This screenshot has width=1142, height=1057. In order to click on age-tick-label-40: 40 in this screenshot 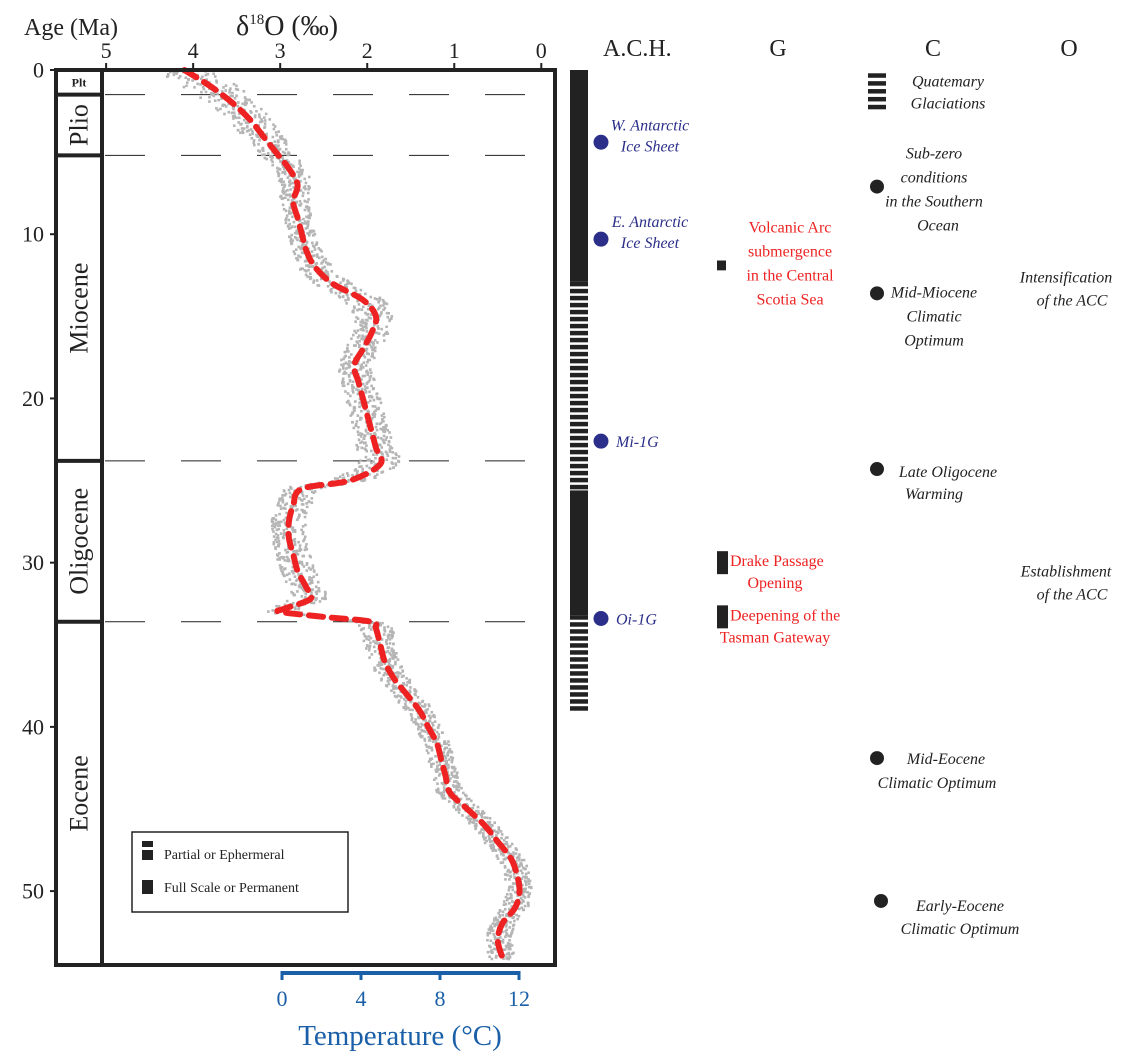, I will do `click(33, 726)`.